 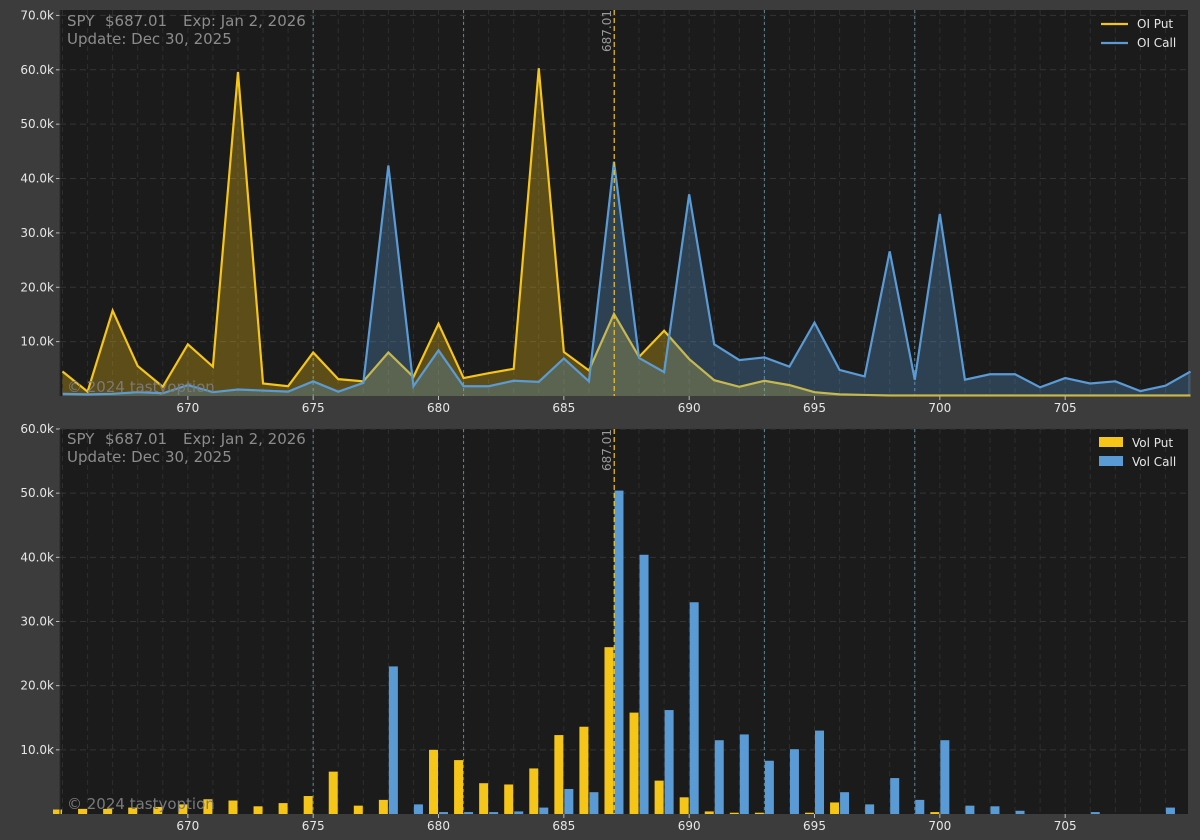 What do you see at coordinates (939, 826) in the screenshot?
I see `vol-x-tick-label: 700` at bounding box center [939, 826].